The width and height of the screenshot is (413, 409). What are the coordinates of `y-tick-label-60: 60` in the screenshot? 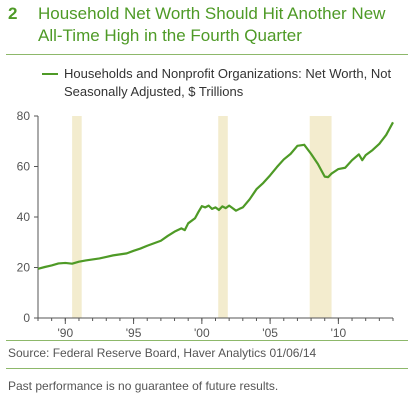 It's located at (24, 167).